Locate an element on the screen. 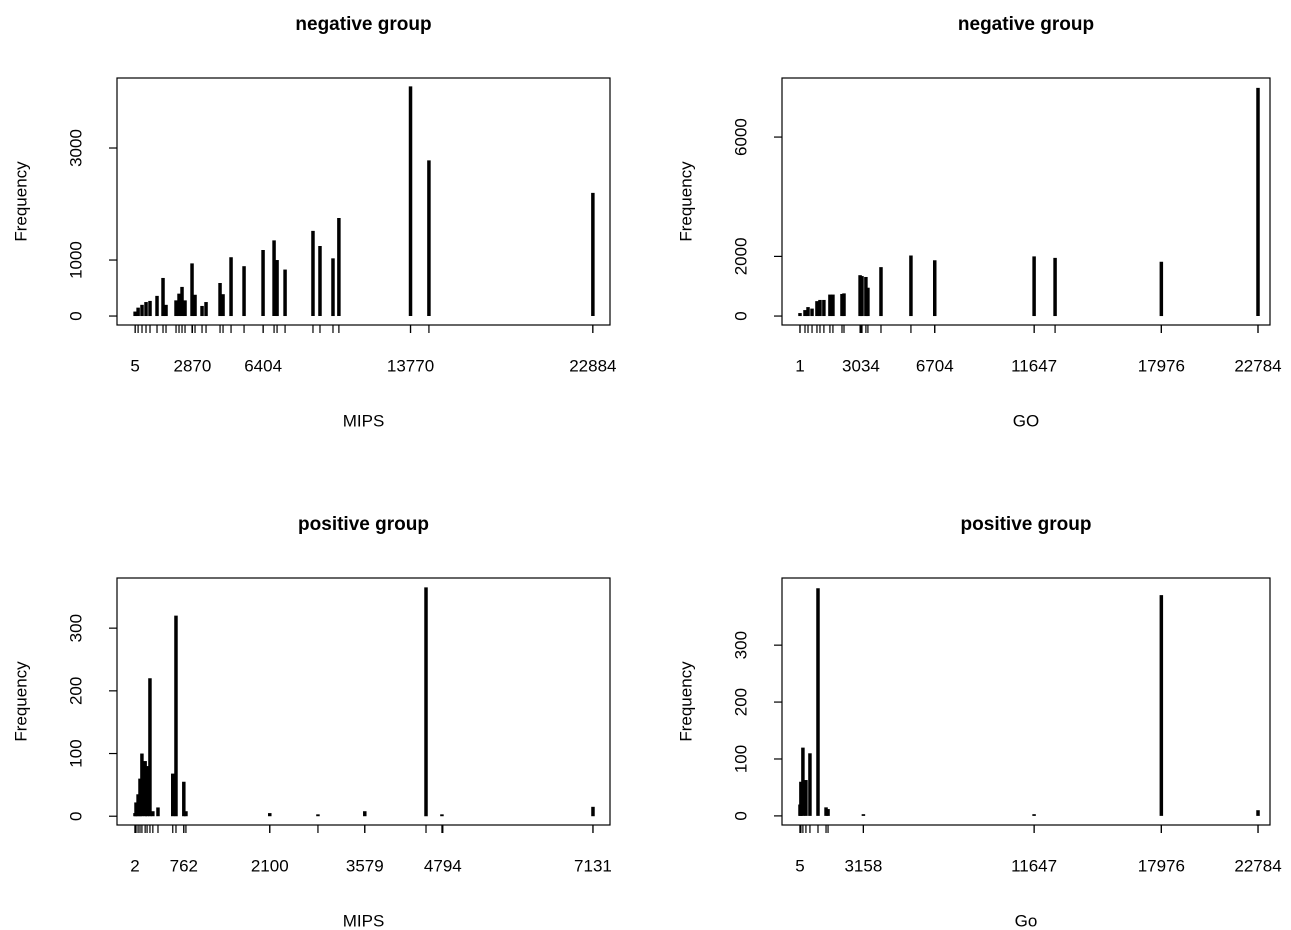 This screenshot has height=930, width=1291. y-tick-label: 1000 is located at coordinates (75, 260).